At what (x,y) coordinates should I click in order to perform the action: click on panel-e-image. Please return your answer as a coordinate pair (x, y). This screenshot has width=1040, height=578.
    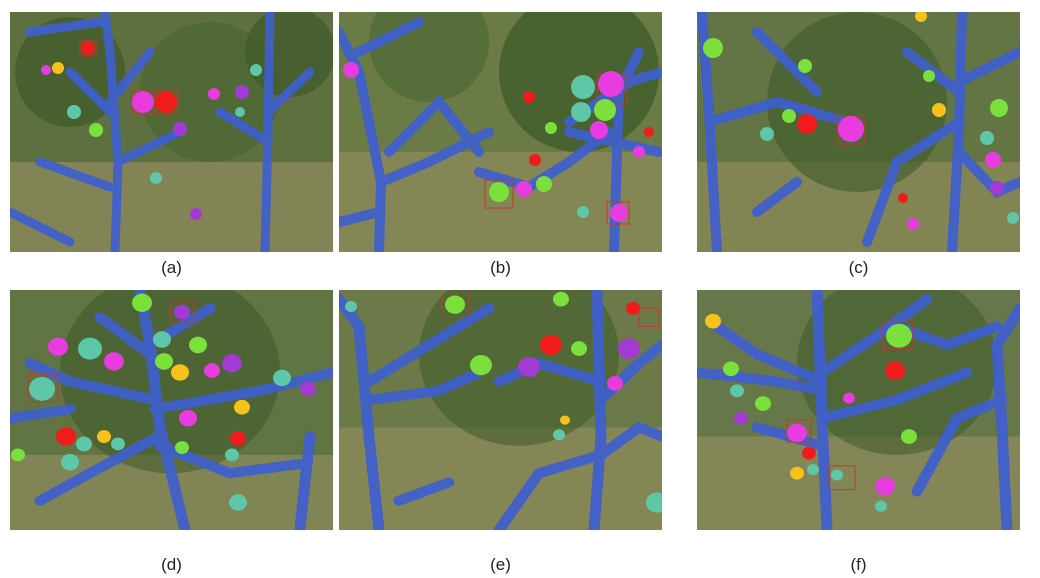
    Looking at the image, I should click on (500, 410).